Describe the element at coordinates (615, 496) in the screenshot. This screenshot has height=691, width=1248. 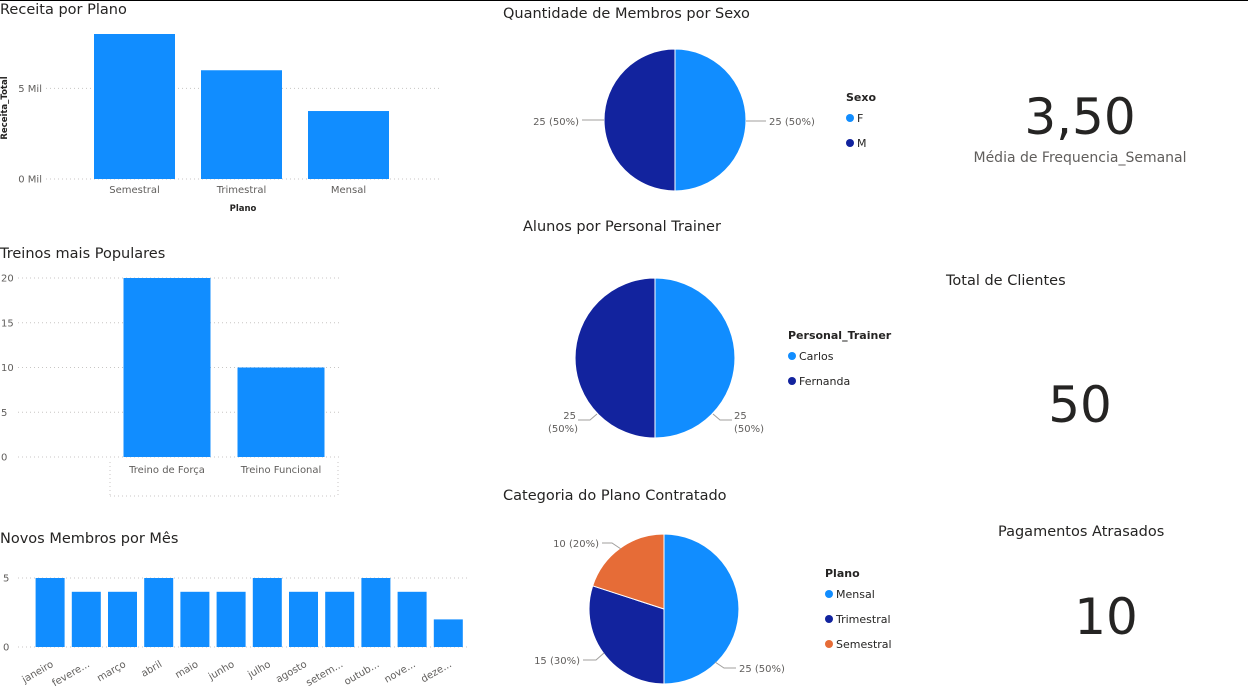
I see `chart-title-categoria: Categoria do Plano Contratado` at that location.